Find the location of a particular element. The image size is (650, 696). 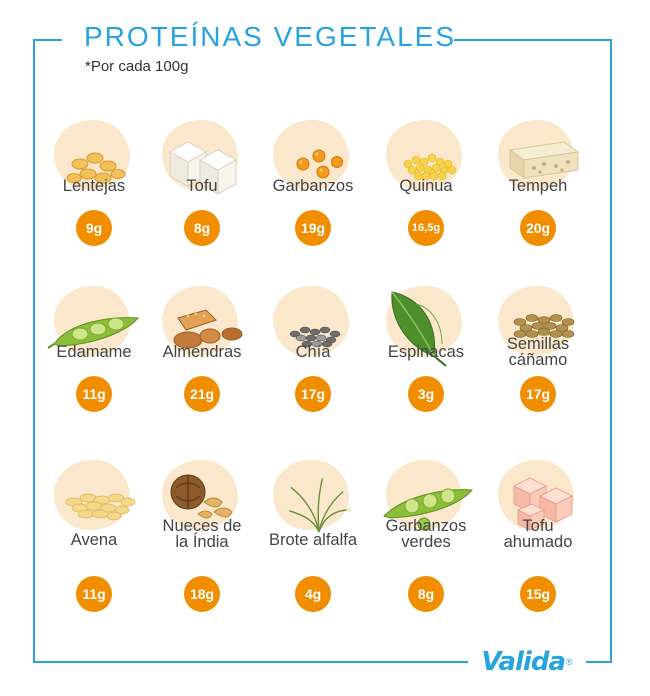

food-name: Edamame is located at coordinates (94, 352).